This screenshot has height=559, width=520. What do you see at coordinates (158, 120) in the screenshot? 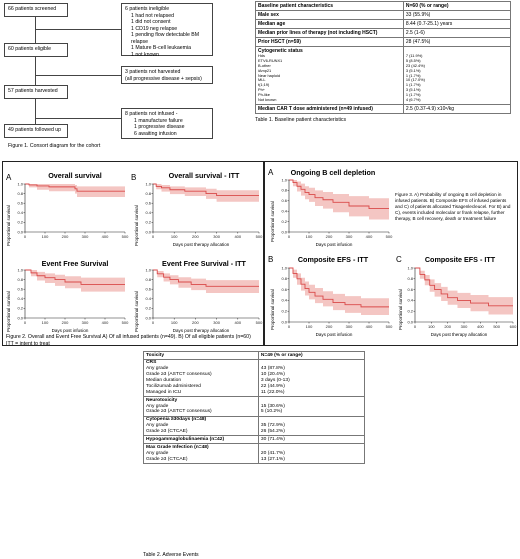
I see `consort-not-infused-item: 1 manufacture failure` at bounding box center [158, 120].